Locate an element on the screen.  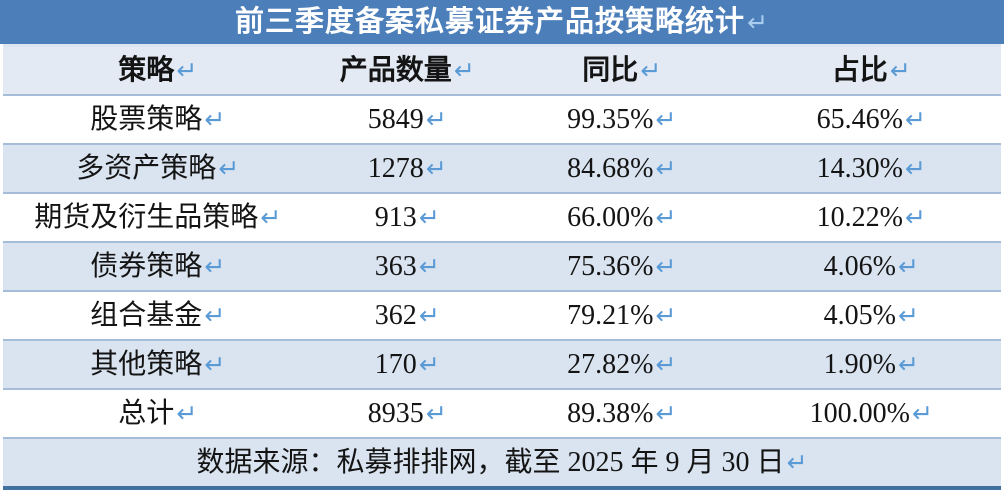
cell-share: 4.05%↵ is located at coordinates (871, 315).